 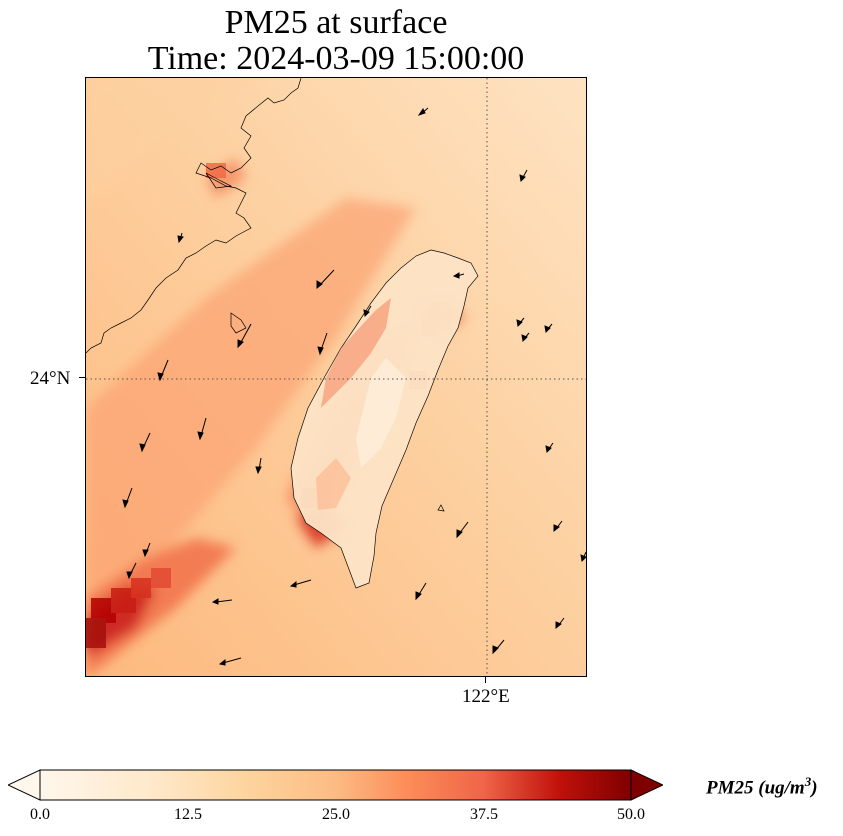 I want to click on lon-tick, so click(x=485, y=680).